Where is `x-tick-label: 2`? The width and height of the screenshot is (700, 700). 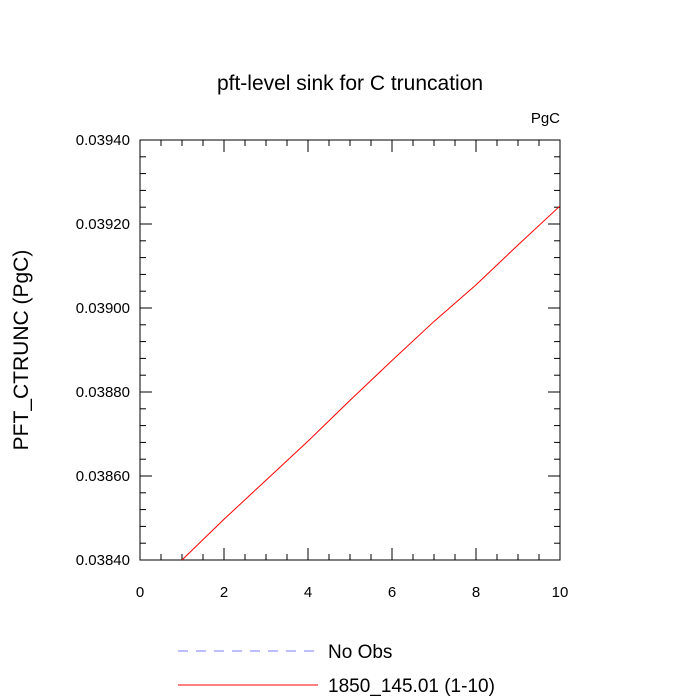 x-tick-label: 2 is located at coordinates (224, 592).